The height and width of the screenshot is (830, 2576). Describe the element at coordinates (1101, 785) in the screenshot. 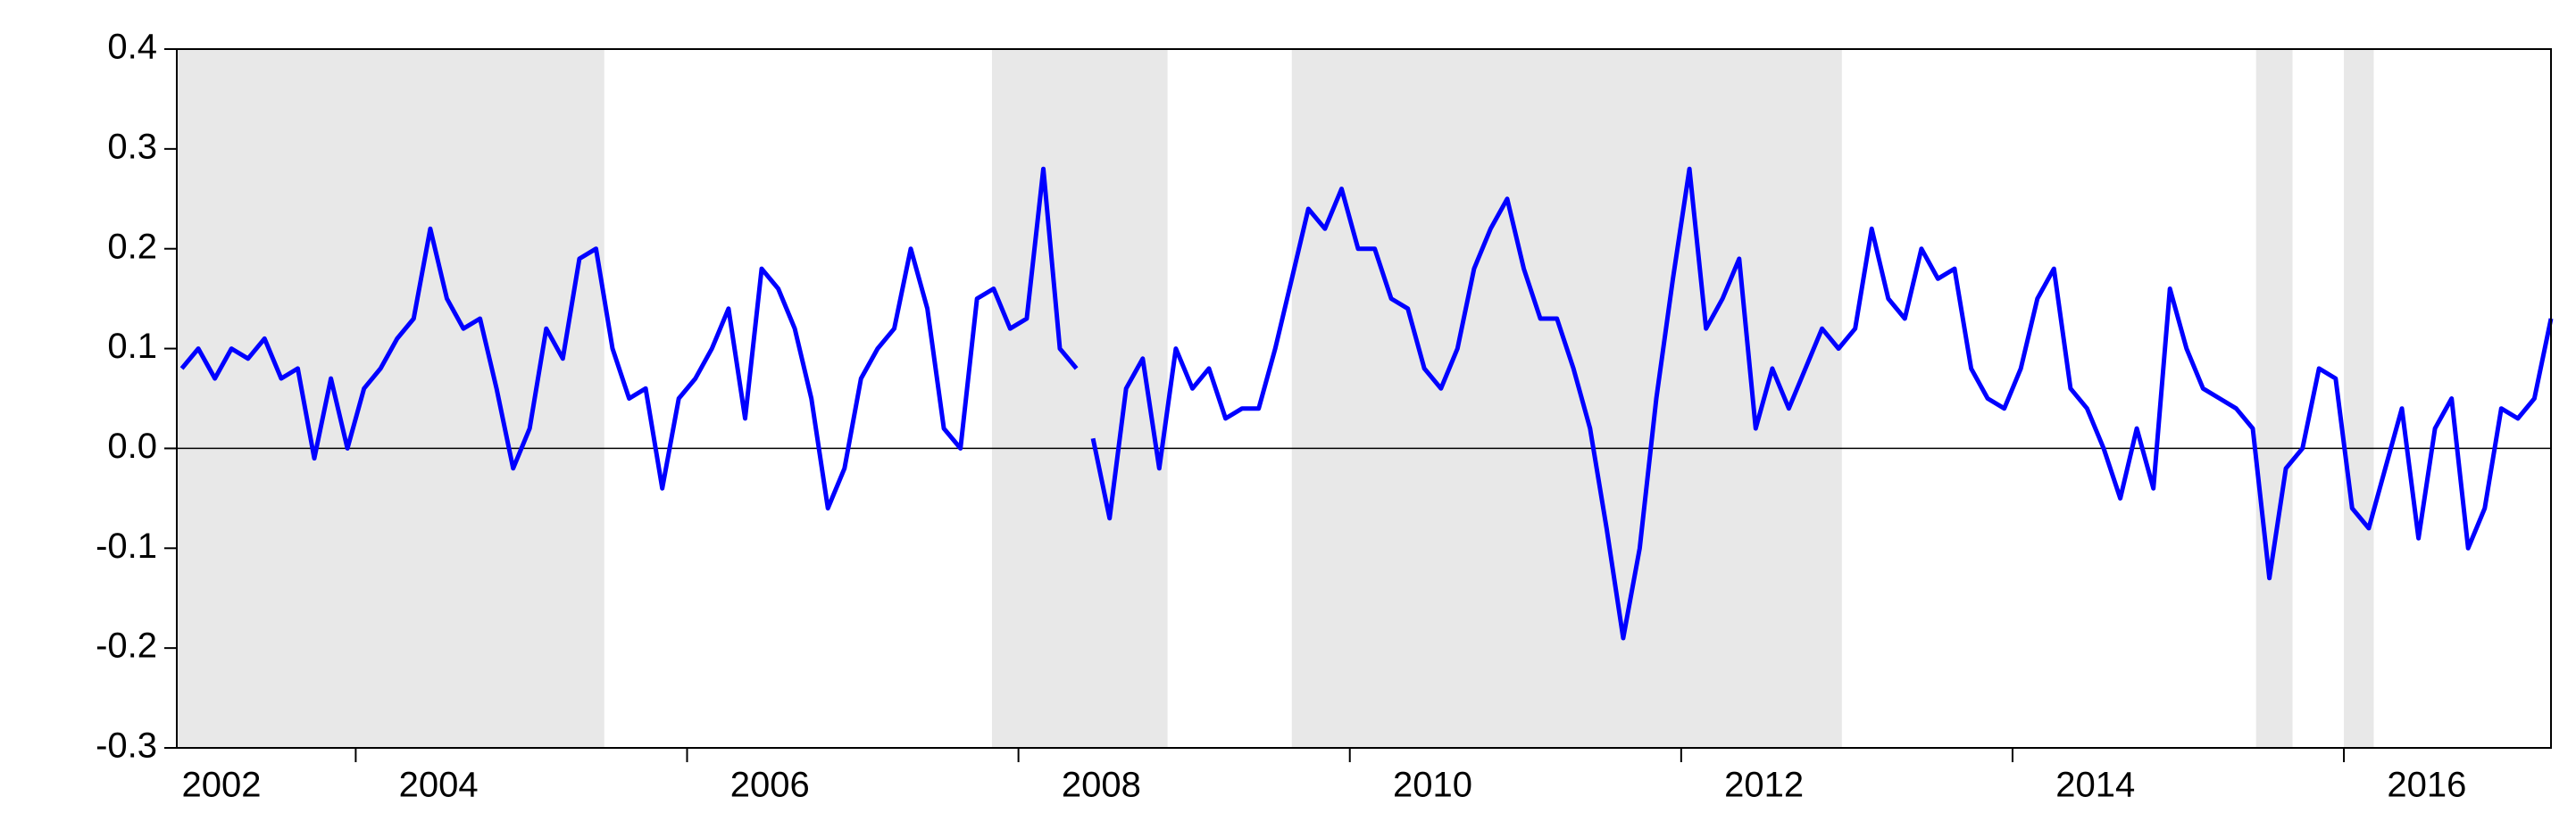

I see `x-tick-label: 2008` at that location.